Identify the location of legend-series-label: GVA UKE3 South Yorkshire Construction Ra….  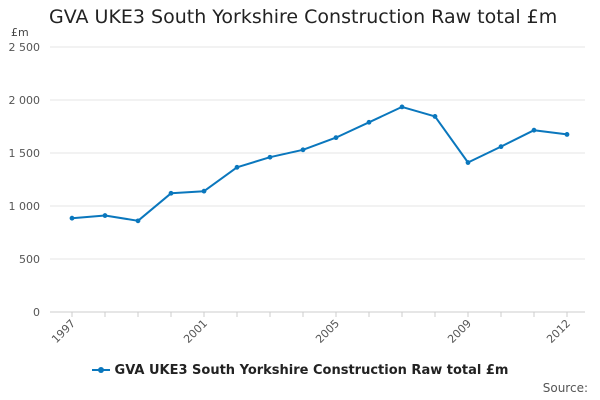
(311, 370).